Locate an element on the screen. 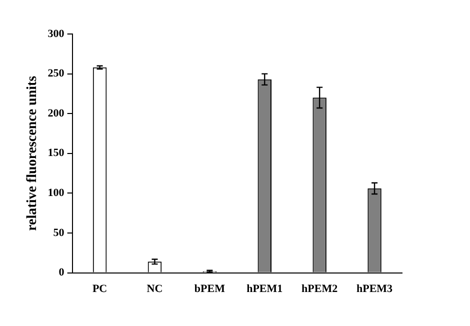  x-tick-label: hPEM3 is located at coordinates (375, 289).